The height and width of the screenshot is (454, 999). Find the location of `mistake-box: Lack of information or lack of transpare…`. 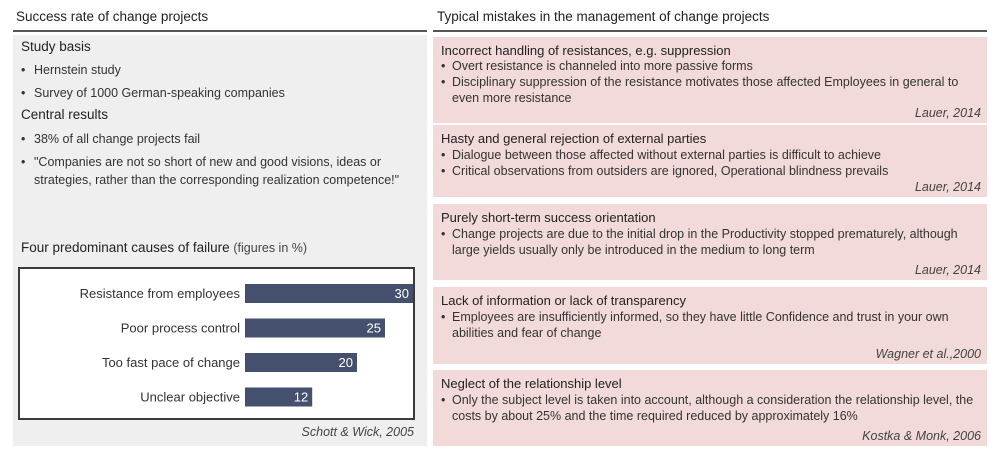

mistake-box: Lack of information or lack of transpare… is located at coordinates (710, 325).